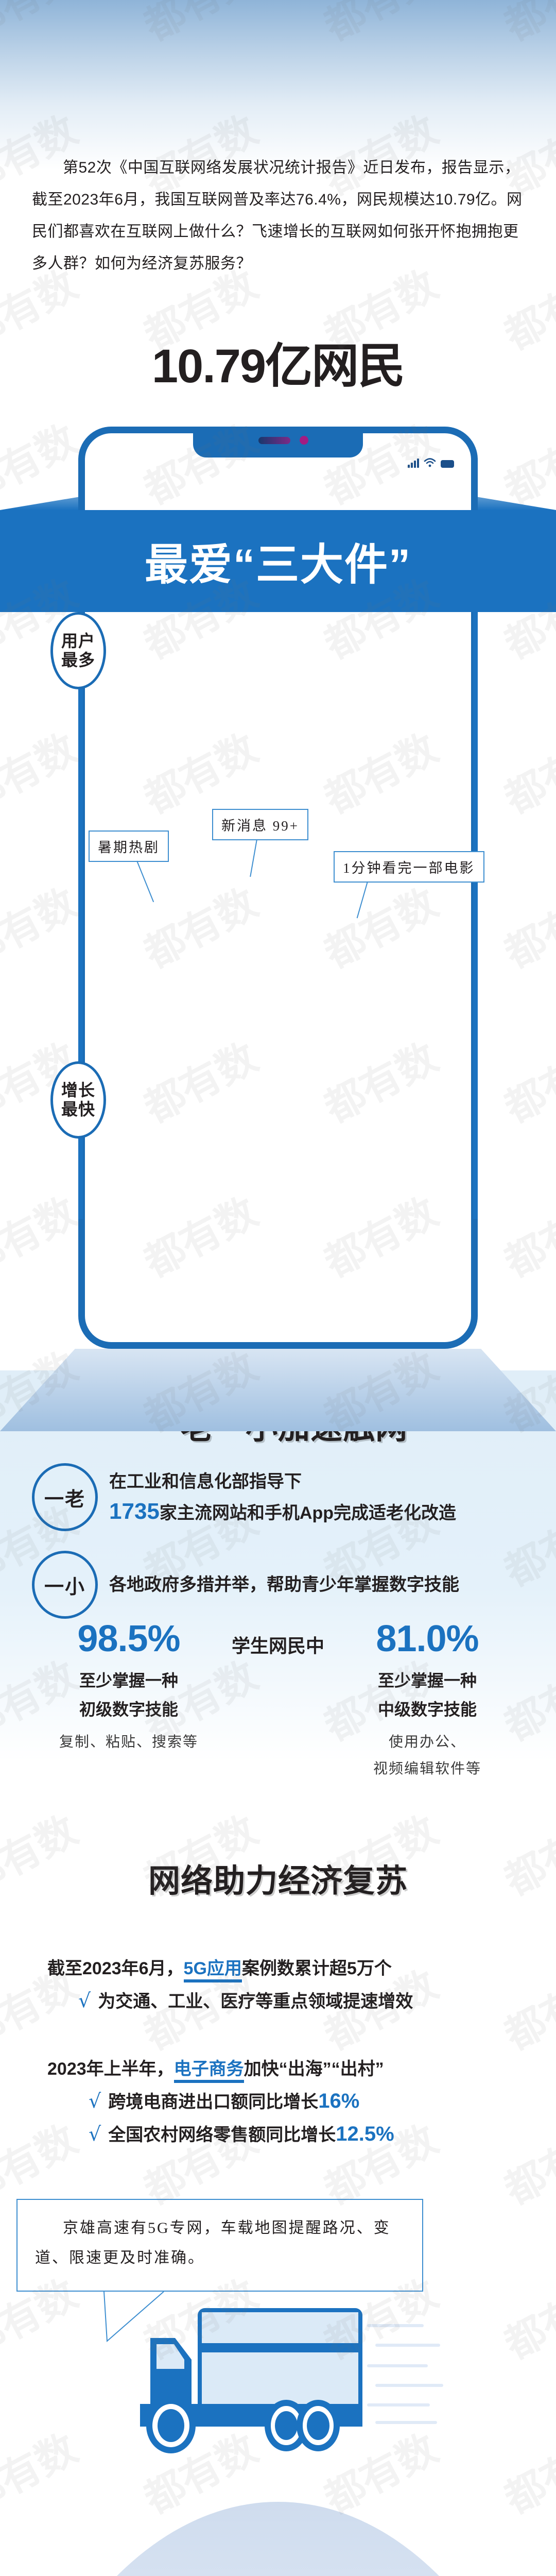 This screenshot has width=556, height=2576. I want to click on stat-primary-desc2: 初级数字技能, so click(128, 1709).